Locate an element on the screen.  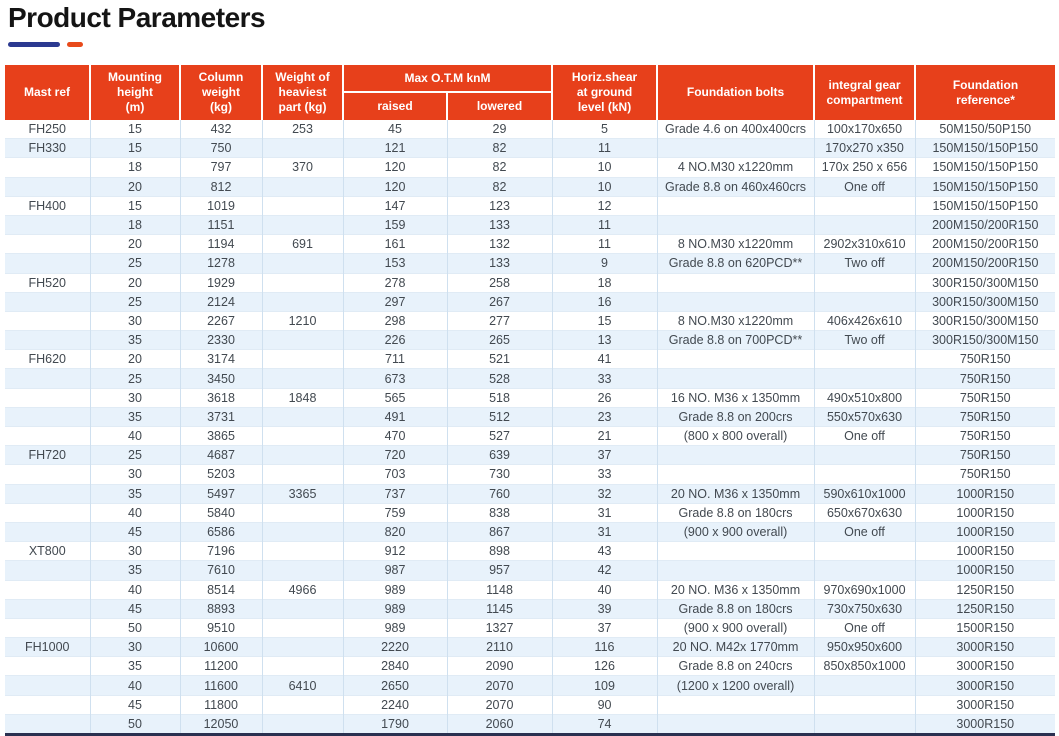
table-cell: 45 is located at coordinates (134, 531).